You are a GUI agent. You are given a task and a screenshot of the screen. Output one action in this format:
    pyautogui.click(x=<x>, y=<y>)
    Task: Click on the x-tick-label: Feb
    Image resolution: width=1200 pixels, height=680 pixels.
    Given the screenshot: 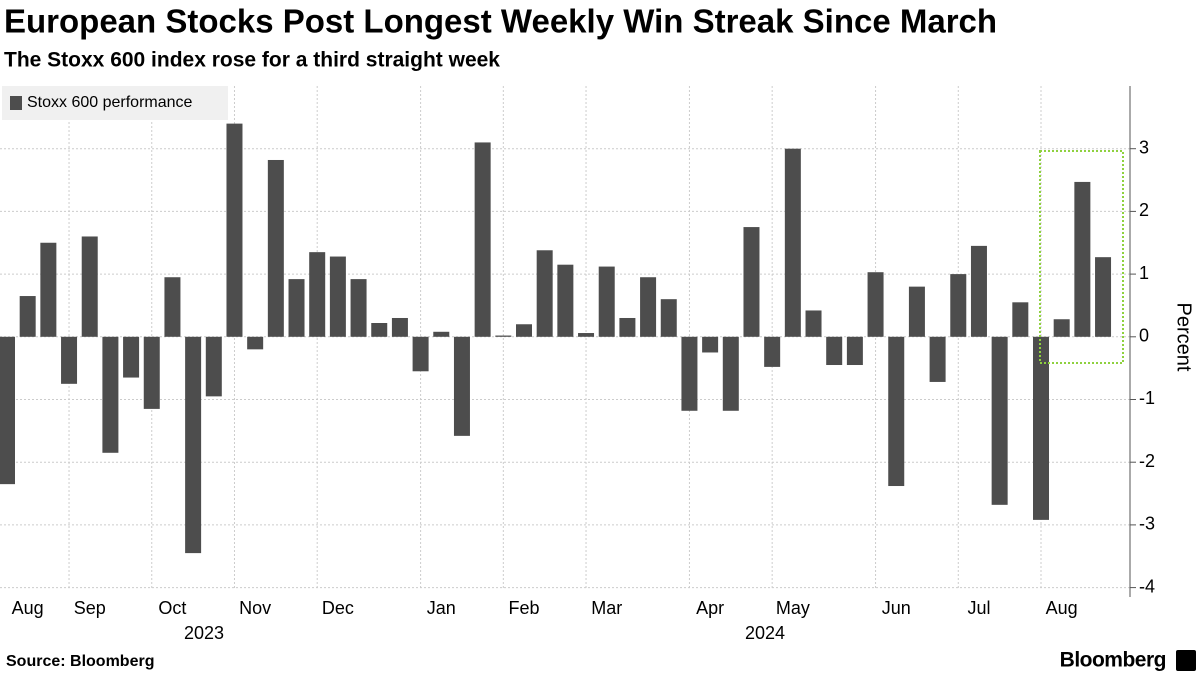 What is the action you would take?
    pyautogui.click(x=523, y=608)
    